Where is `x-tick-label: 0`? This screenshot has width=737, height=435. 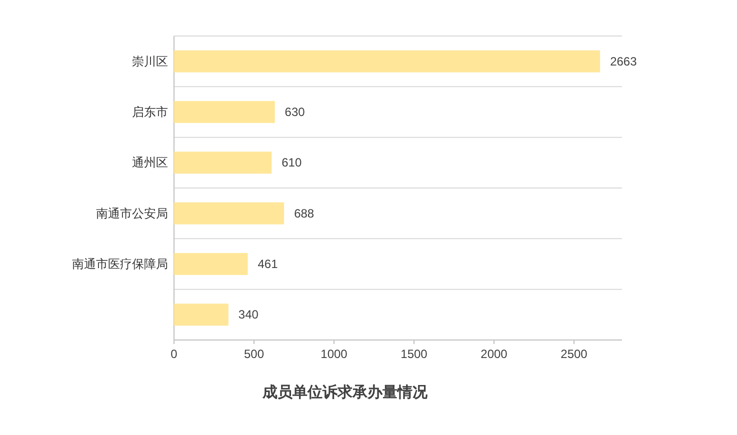 x-tick-label: 0 is located at coordinates (174, 354).